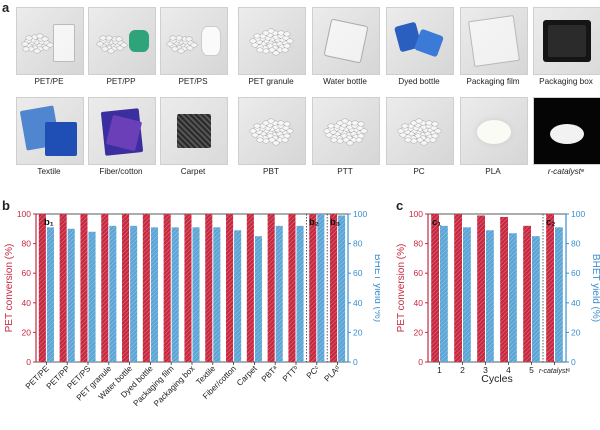 The width and height of the screenshot is (600, 430). What do you see at coordinates (494, 132) in the screenshot?
I see `powder-pile` at bounding box center [494, 132].